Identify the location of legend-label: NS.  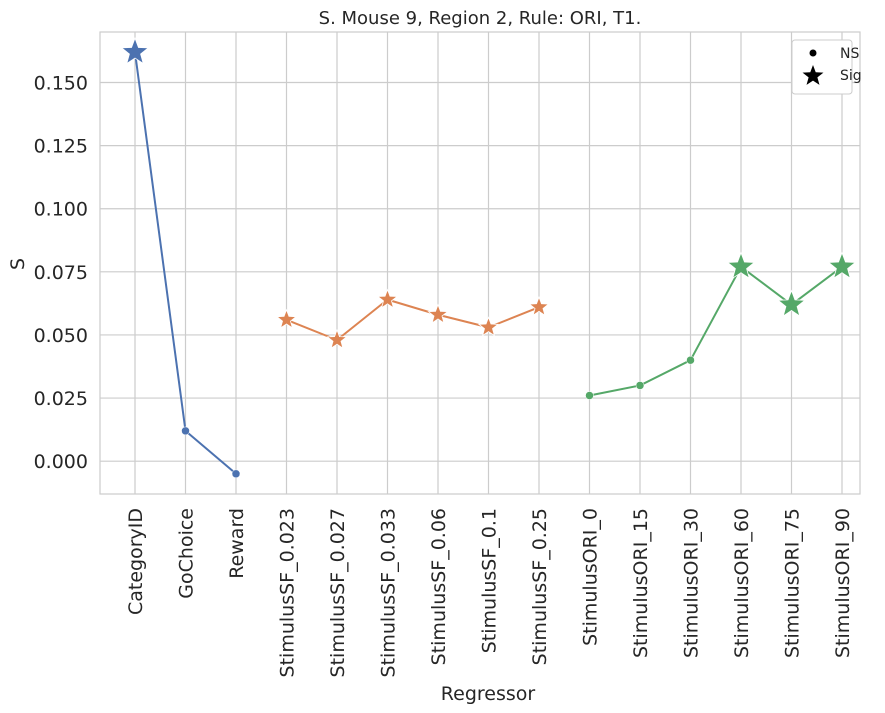
(849, 54).